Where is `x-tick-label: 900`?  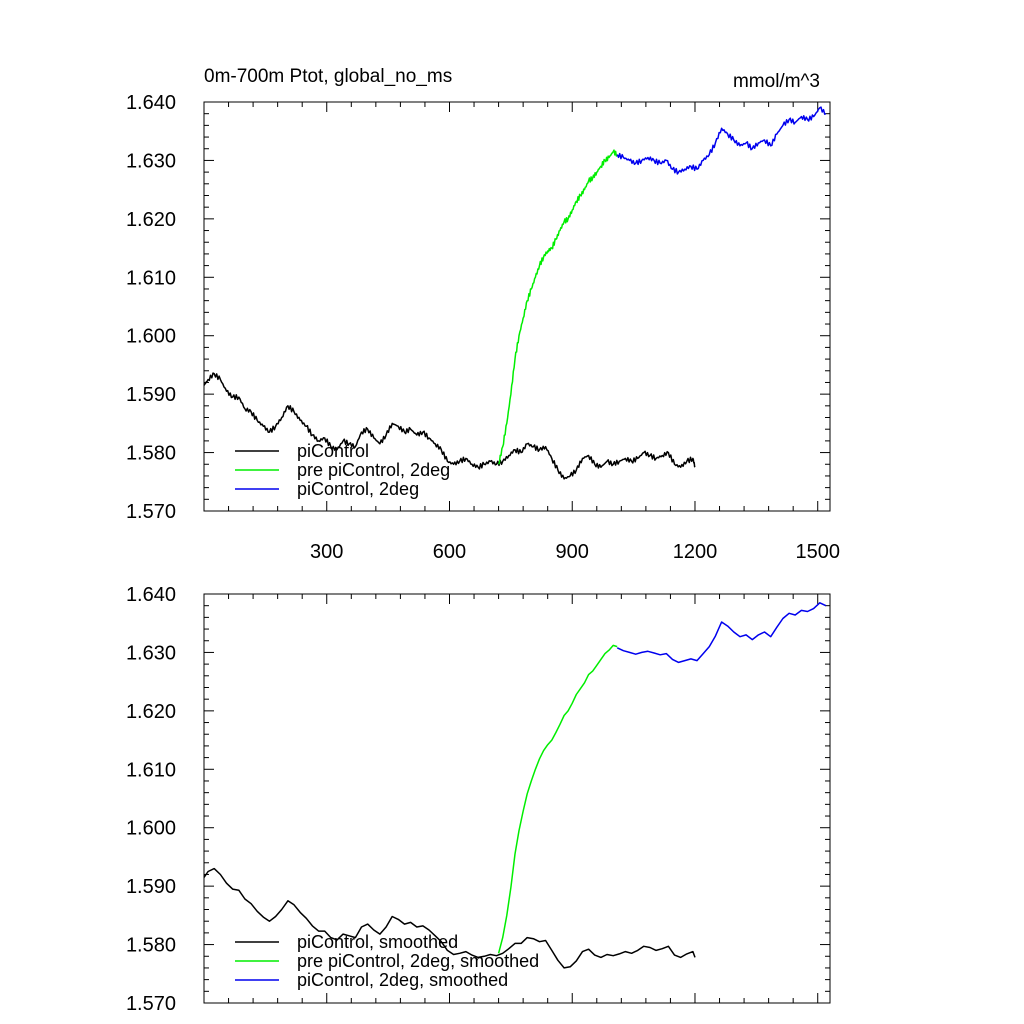 x-tick-label: 900 is located at coordinates (572, 552).